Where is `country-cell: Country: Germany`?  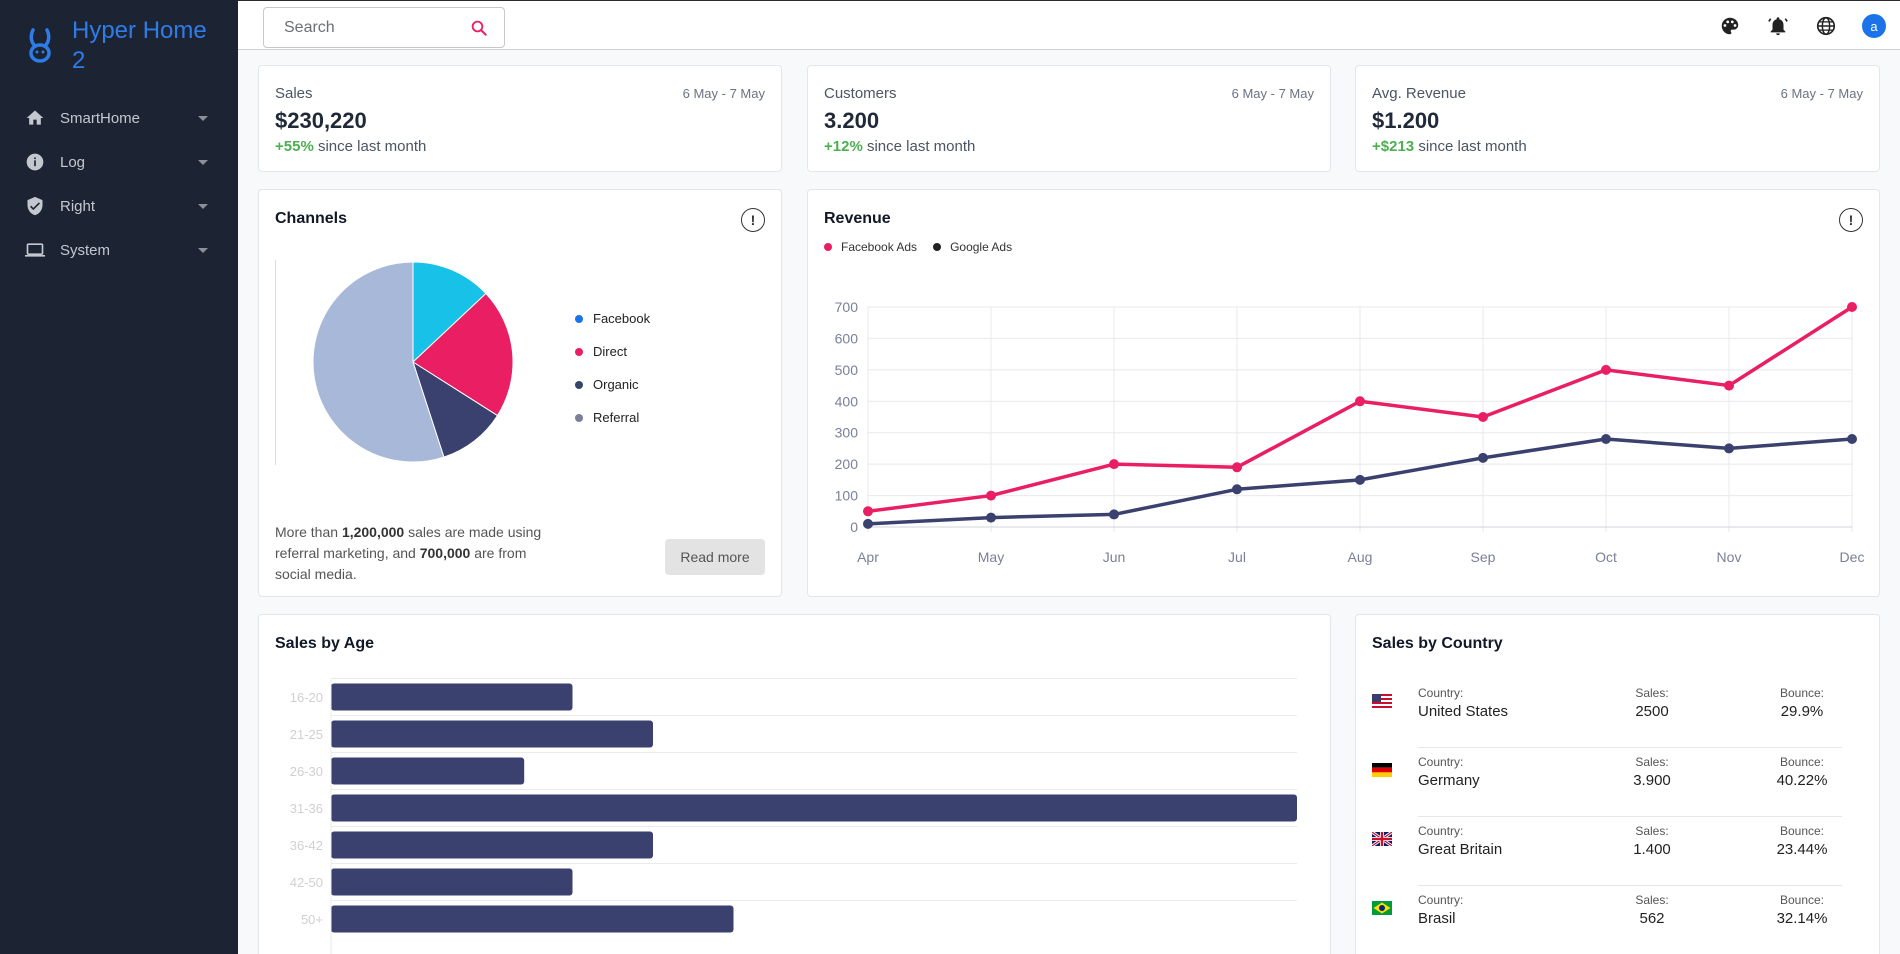
country-cell: Country: Germany is located at coordinates (1449, 772).